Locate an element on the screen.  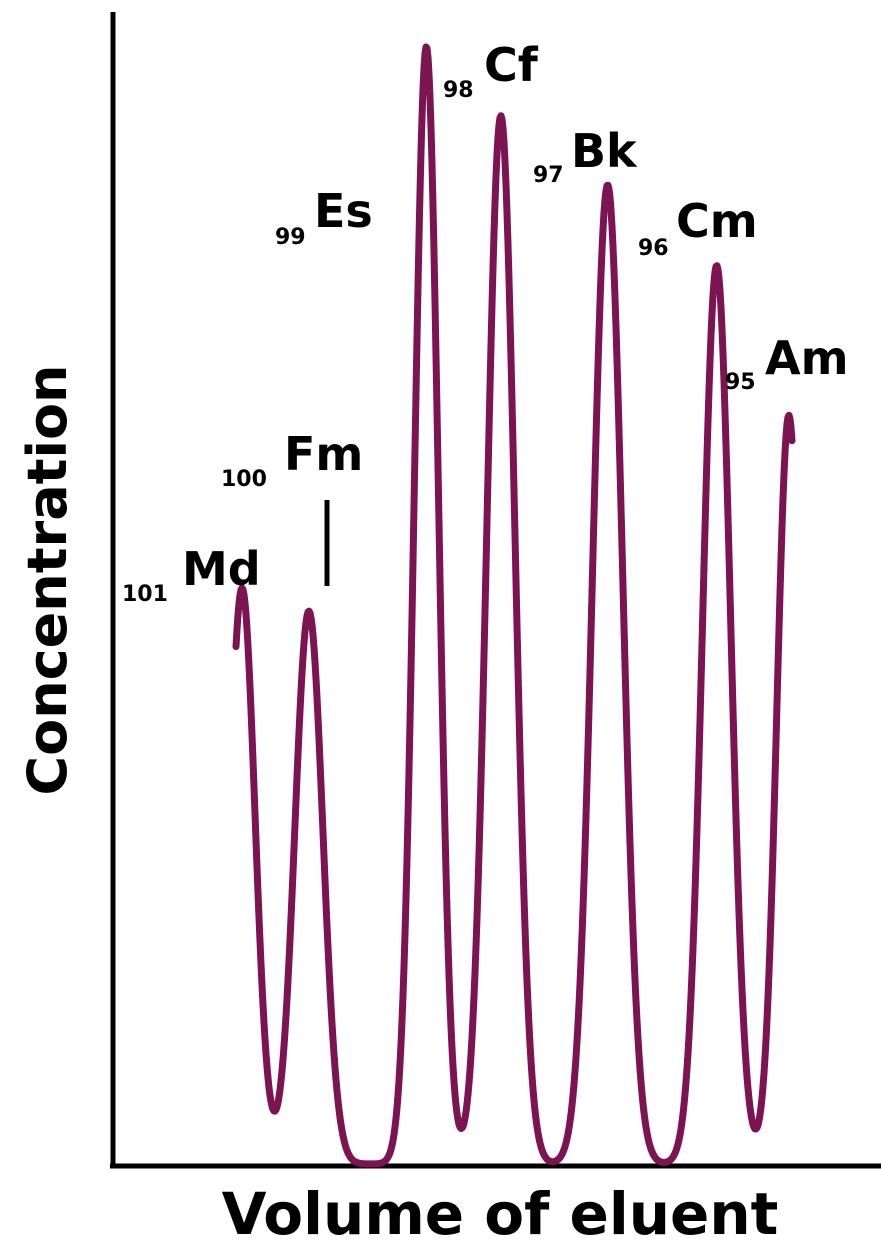
peak-label-es-number: 99 is located at coordinates (290, 237).